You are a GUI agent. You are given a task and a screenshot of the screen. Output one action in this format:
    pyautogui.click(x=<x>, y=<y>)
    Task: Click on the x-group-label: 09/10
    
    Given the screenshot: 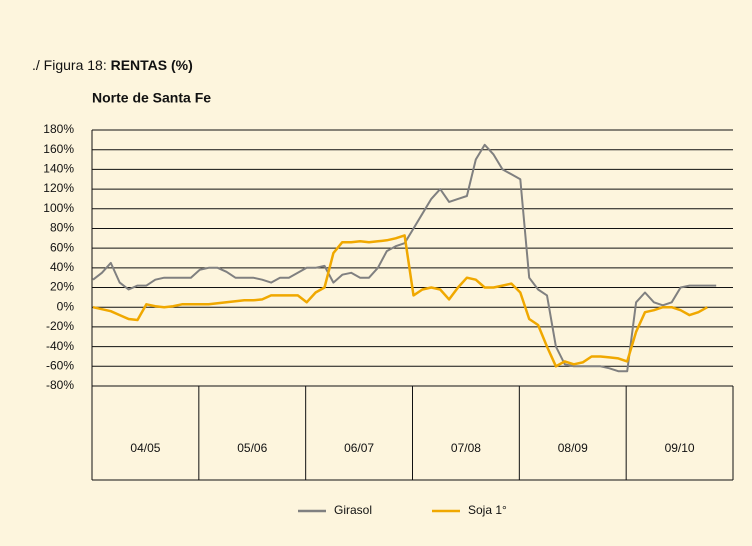 What is the action you would take?
    pyautogui.click(x=680, y=448)
    